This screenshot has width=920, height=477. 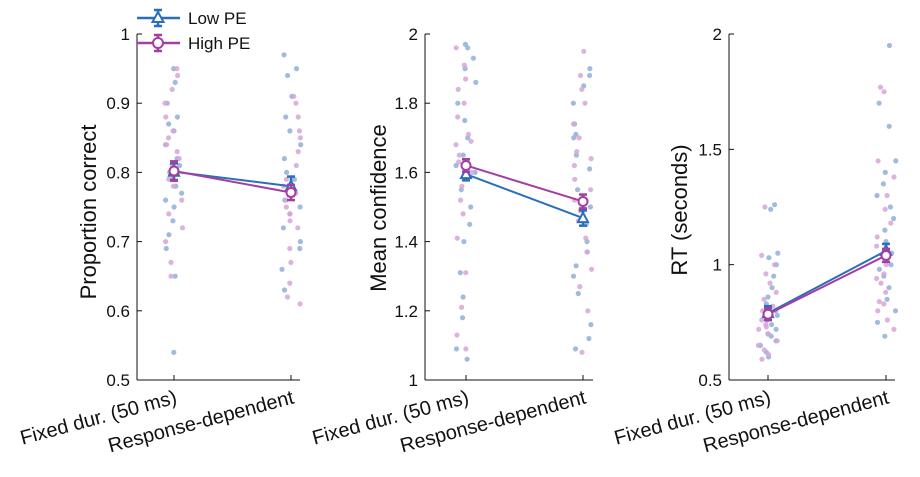 What do you see at coordinates (88, 212) in the screenshot?
I see `y-axis-title-proportion-correct: Proportion correct` at bounding box center [88, 212].